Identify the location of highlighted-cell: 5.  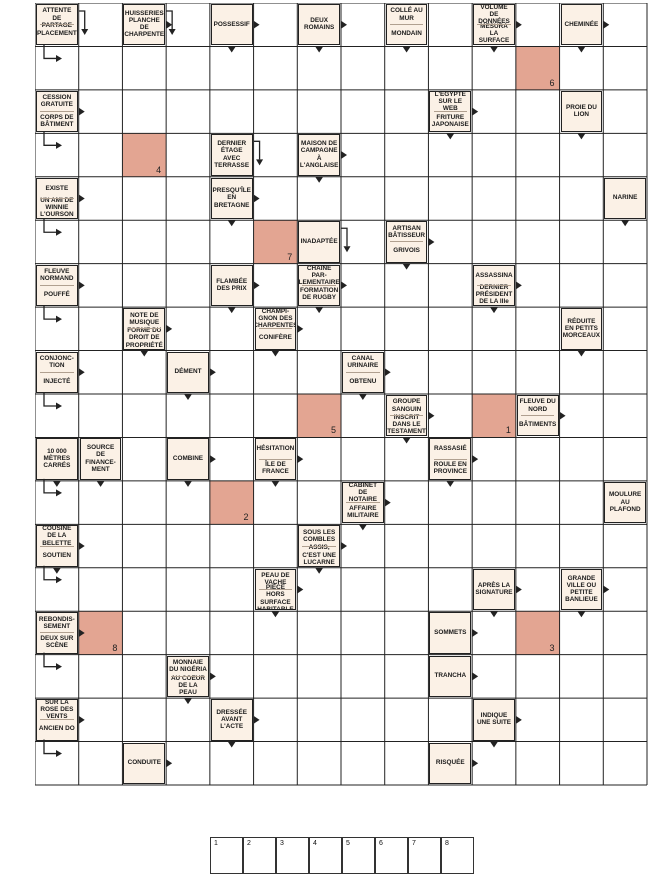
(319, 416).